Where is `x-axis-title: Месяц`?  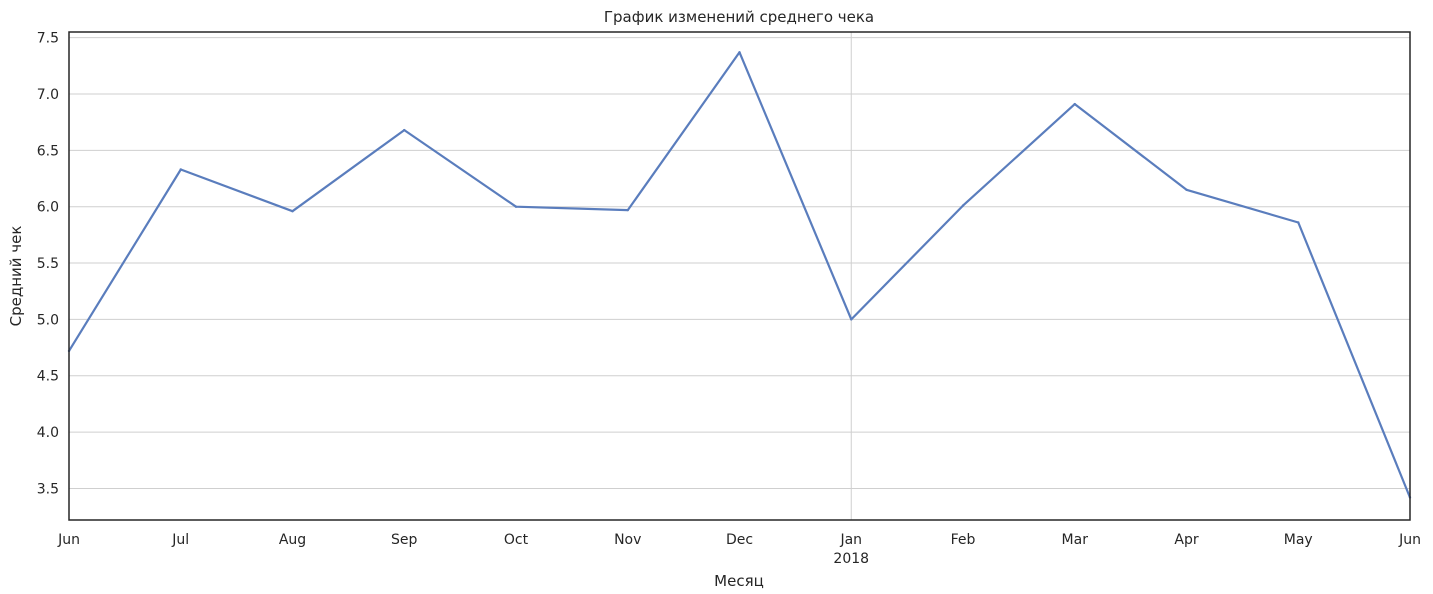
x-axis-title: Месяц is located at coordinates (739, 581).